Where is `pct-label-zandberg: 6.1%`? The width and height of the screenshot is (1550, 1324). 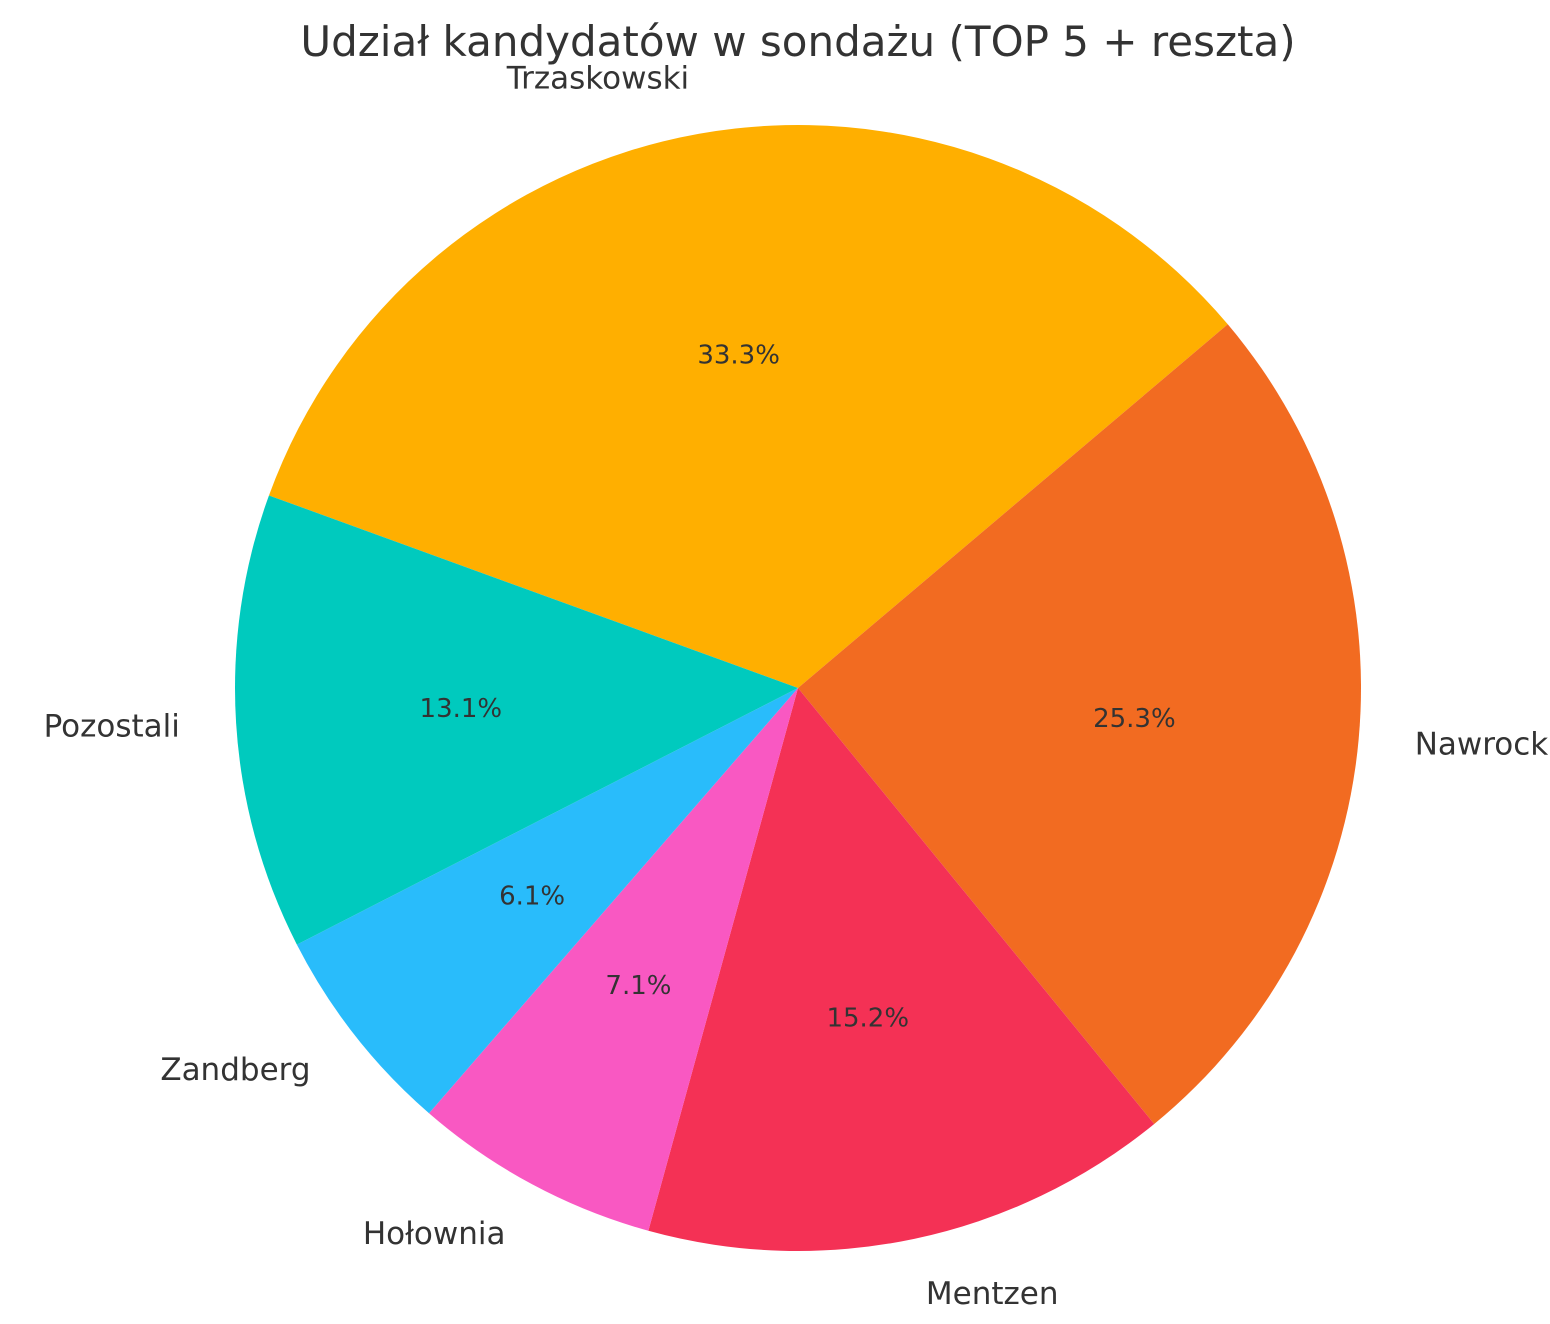 pct-label-zandberg: 6.1% is located at coordinates (532, 896).